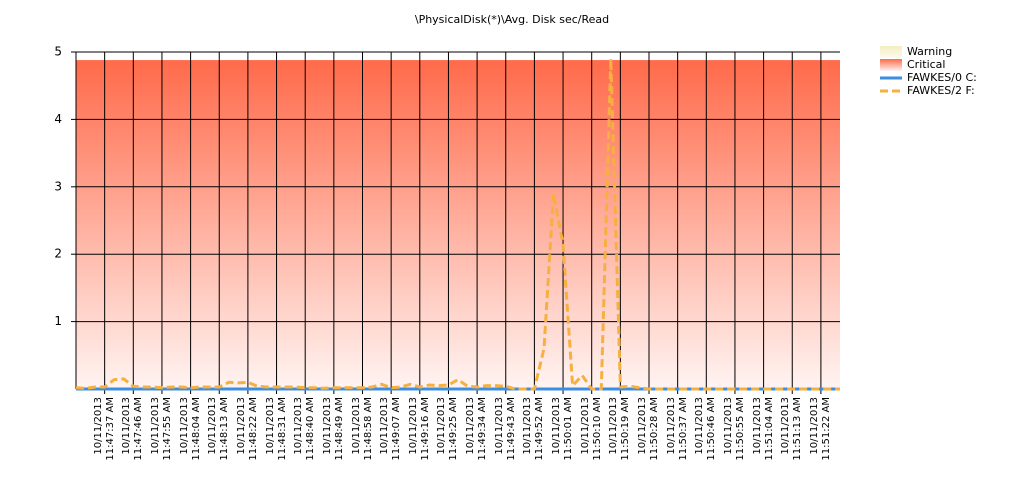 The width and height of the screenshot is (1024, 480). What do you see at coordinates (648, 429) in the screenshot?
I see `x-tick-label: 10/11/2013 11:50:28 AM` at bounding box center [648, 429].